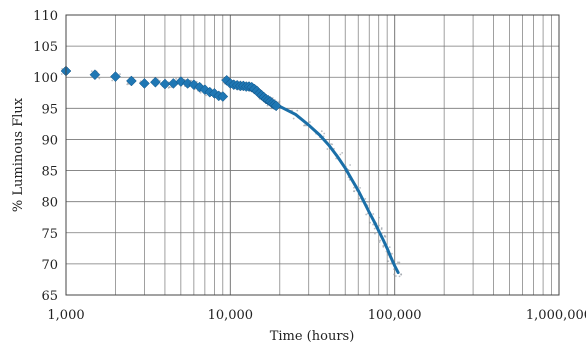  What do you see at coordinates (45, 47) in the screenshot?
I see `y-tick-label: 105` at bounding box center [45, 47].